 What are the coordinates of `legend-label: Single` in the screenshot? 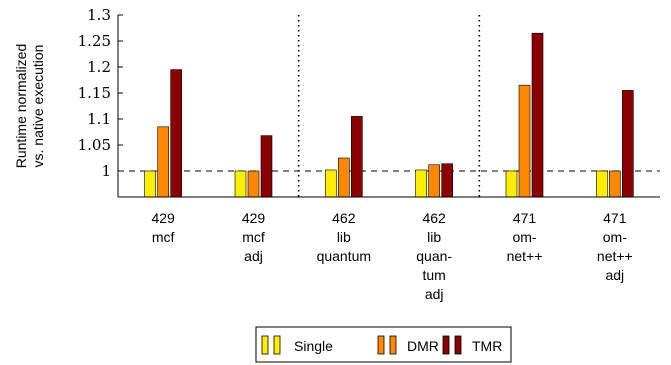 It's located at (313, 346).